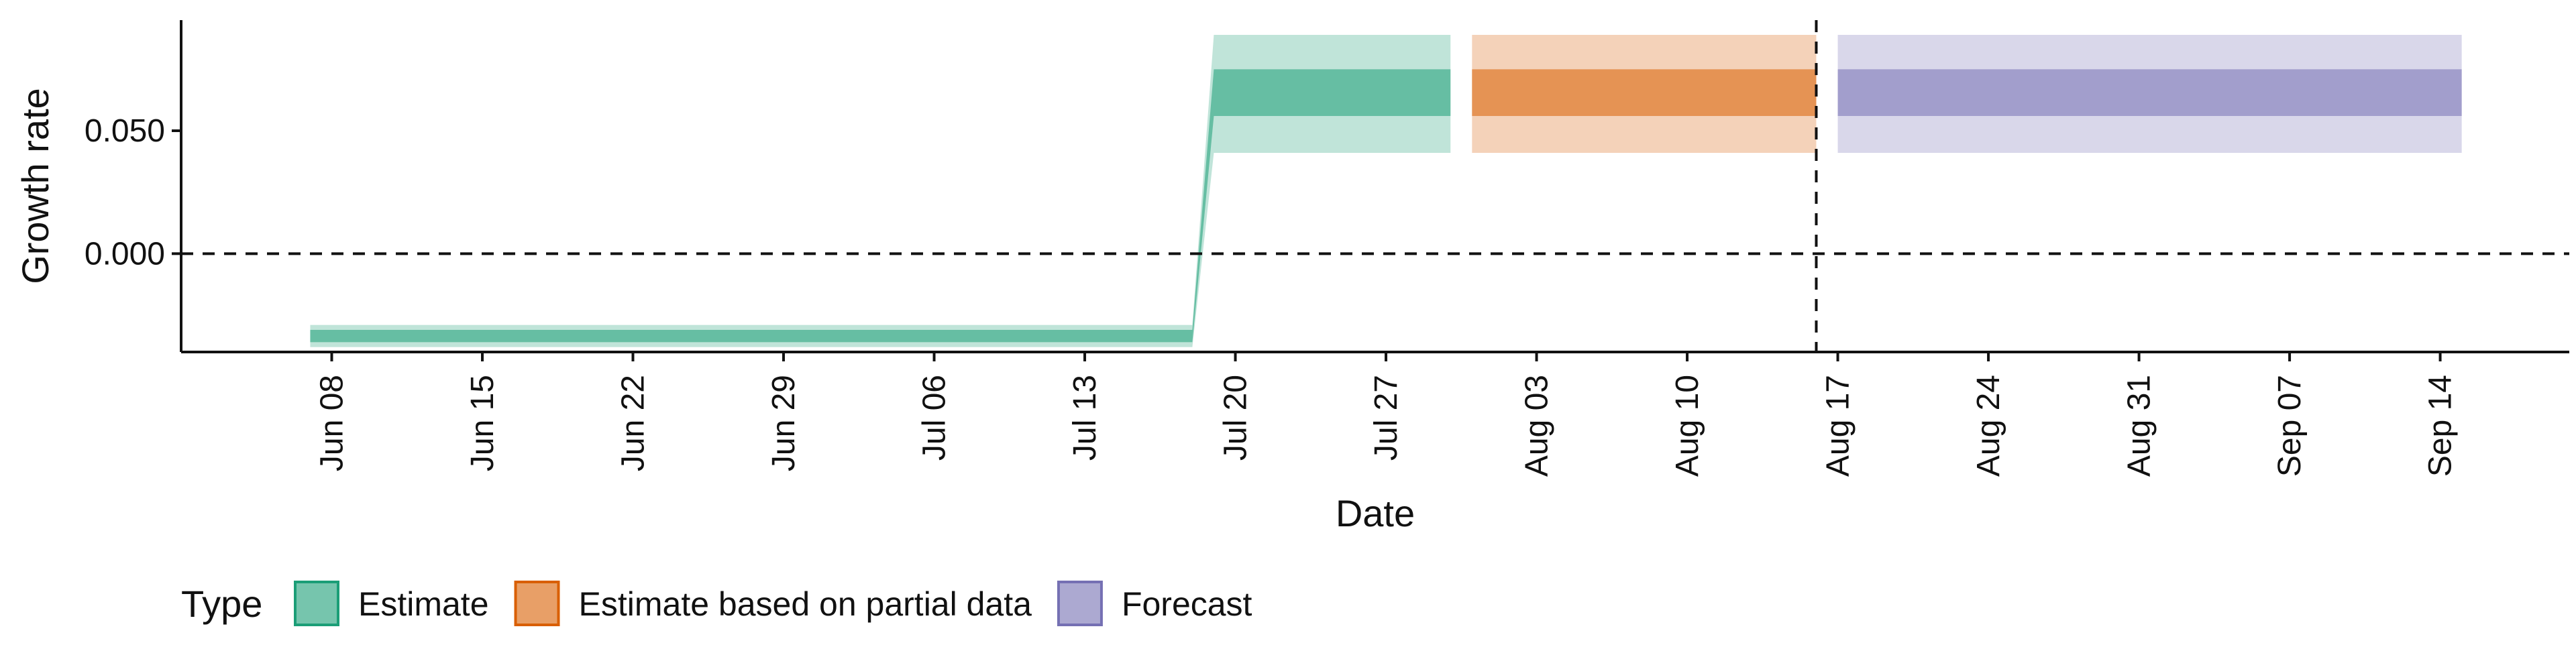 This screenshot has height=647, width=2576. What do you see at coordinates (1080, 603) in the screenshot?
I see `legend-swatch-forecast` at bounding box center [1080, 603].